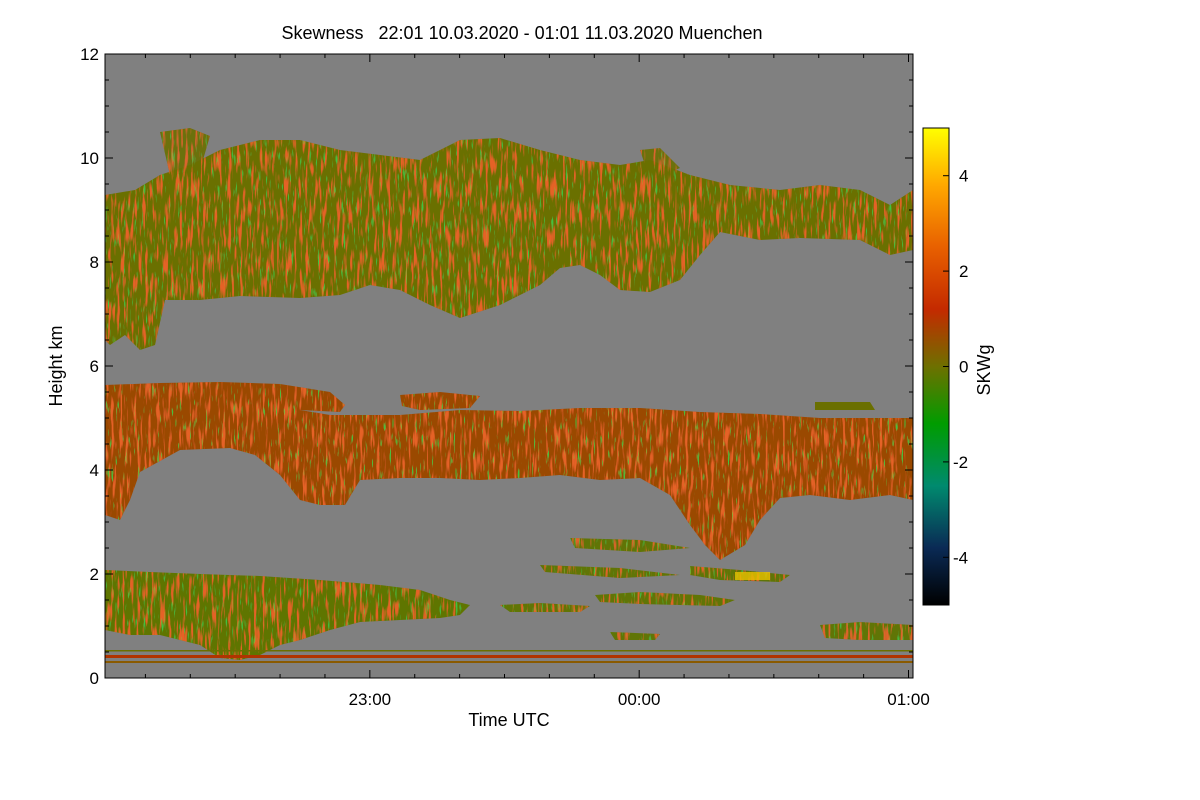 The height and width of the screenshot is (800, 1200). I want to click on y-tick-label: 8, so click(94, 262).